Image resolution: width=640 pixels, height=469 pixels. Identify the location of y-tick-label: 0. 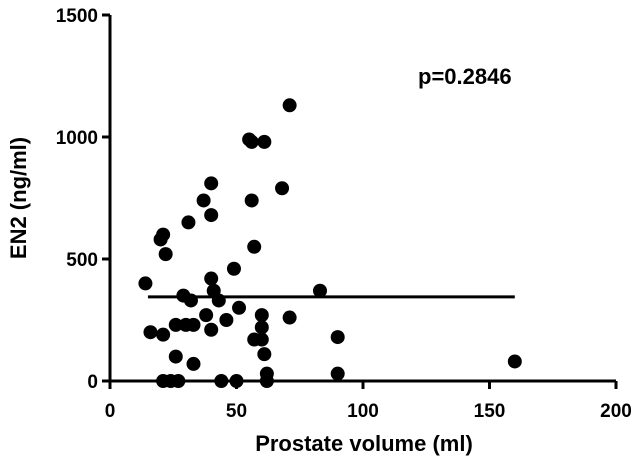
(92, 382).